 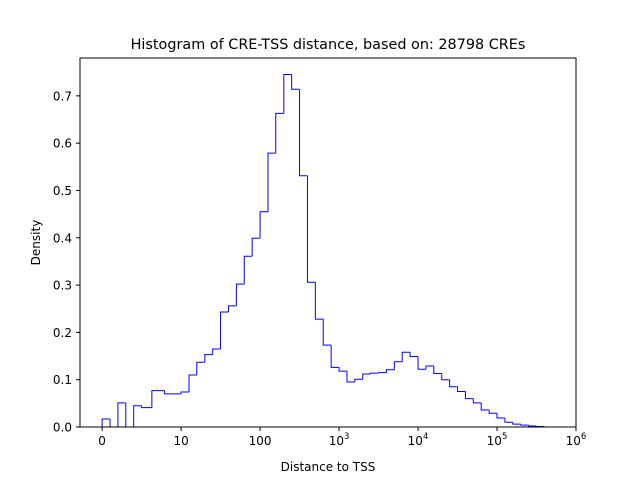 I want to click on x-tick-label: 10³, so click(x=339, y=440).